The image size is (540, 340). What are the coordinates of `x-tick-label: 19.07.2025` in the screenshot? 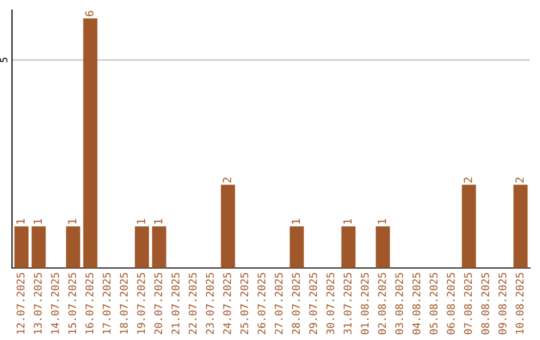 It's located at (141, 303).